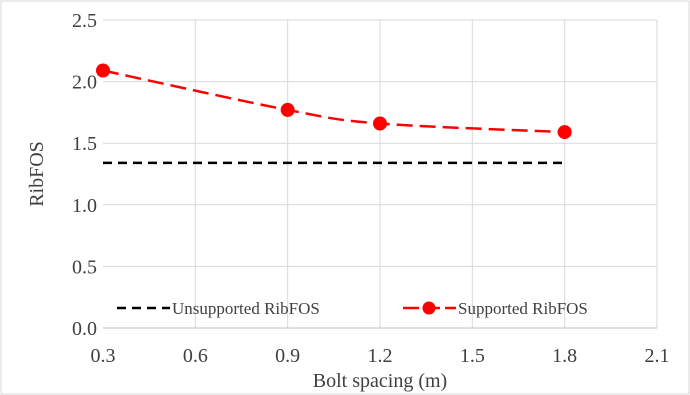 This screenshot has width=690, height=395. Describe the element at coordinates (380, 381) in the screenshot. I see `x-axis-label: Bolt spacing (m)` at that location.